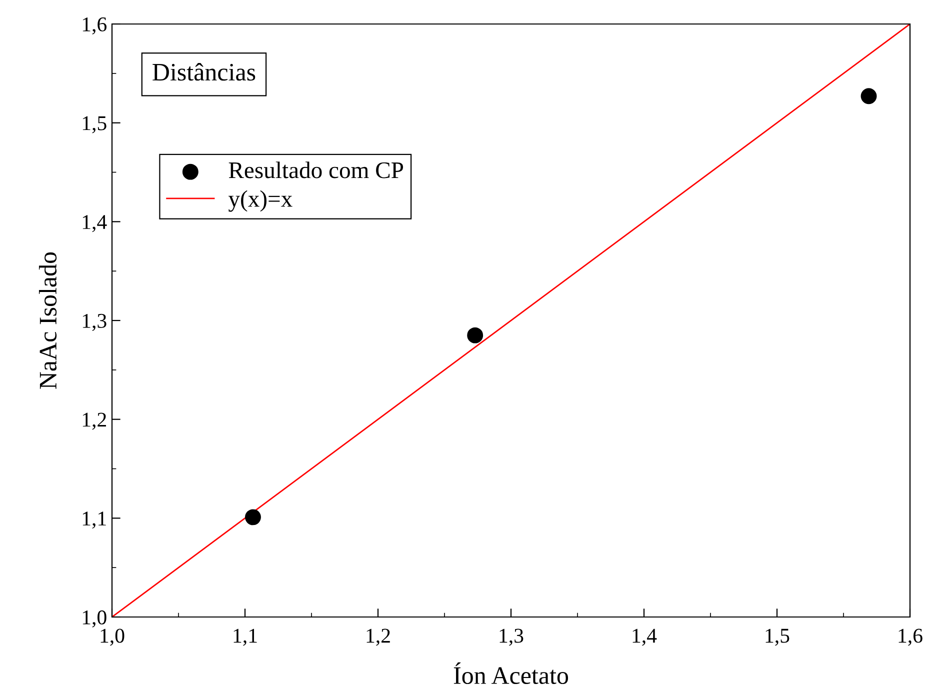  What do you see at coordinates (378, 637) in the screenshot?
I see `x-tick-label: 1,2` at bounding box center [378, 637].